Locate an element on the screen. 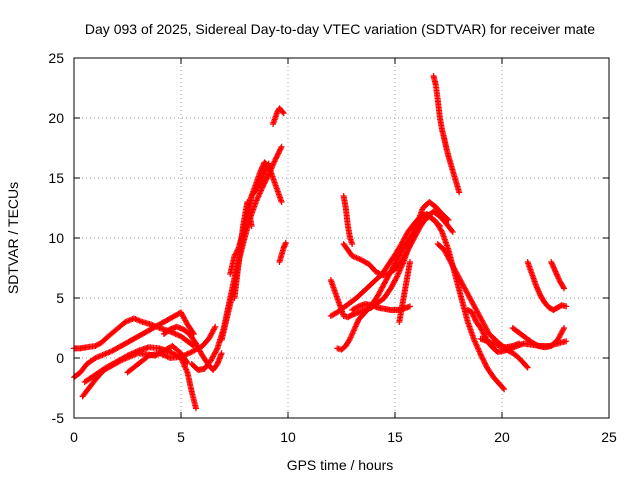  series-track-o is located at coordinates (421, 303).